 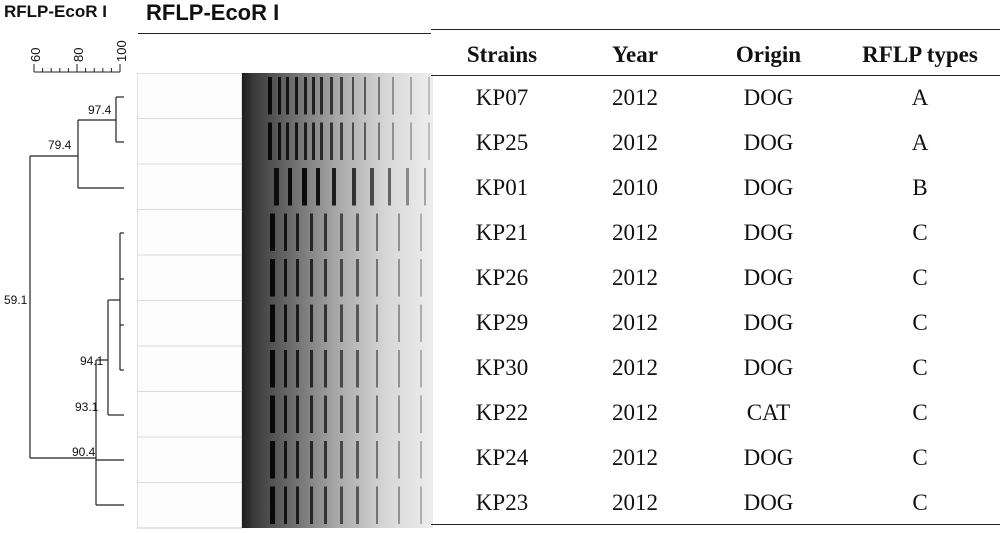 I want to click on cell-strain: KP21, so click(x=502, y=232).